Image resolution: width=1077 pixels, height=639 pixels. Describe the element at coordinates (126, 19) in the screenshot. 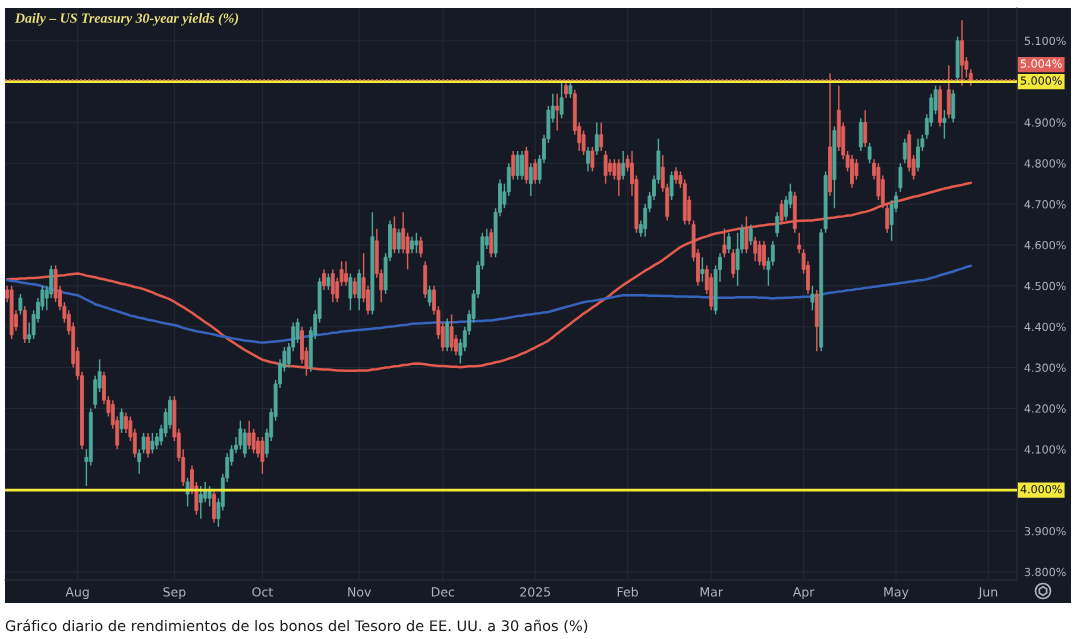

I see `chart-title: Daily – US Treasury 30-year yields (%)` at that location.